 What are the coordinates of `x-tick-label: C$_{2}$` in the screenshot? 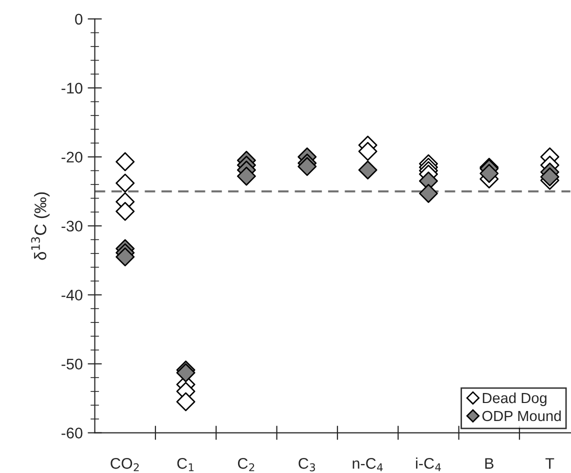 It's located at (246, 465).